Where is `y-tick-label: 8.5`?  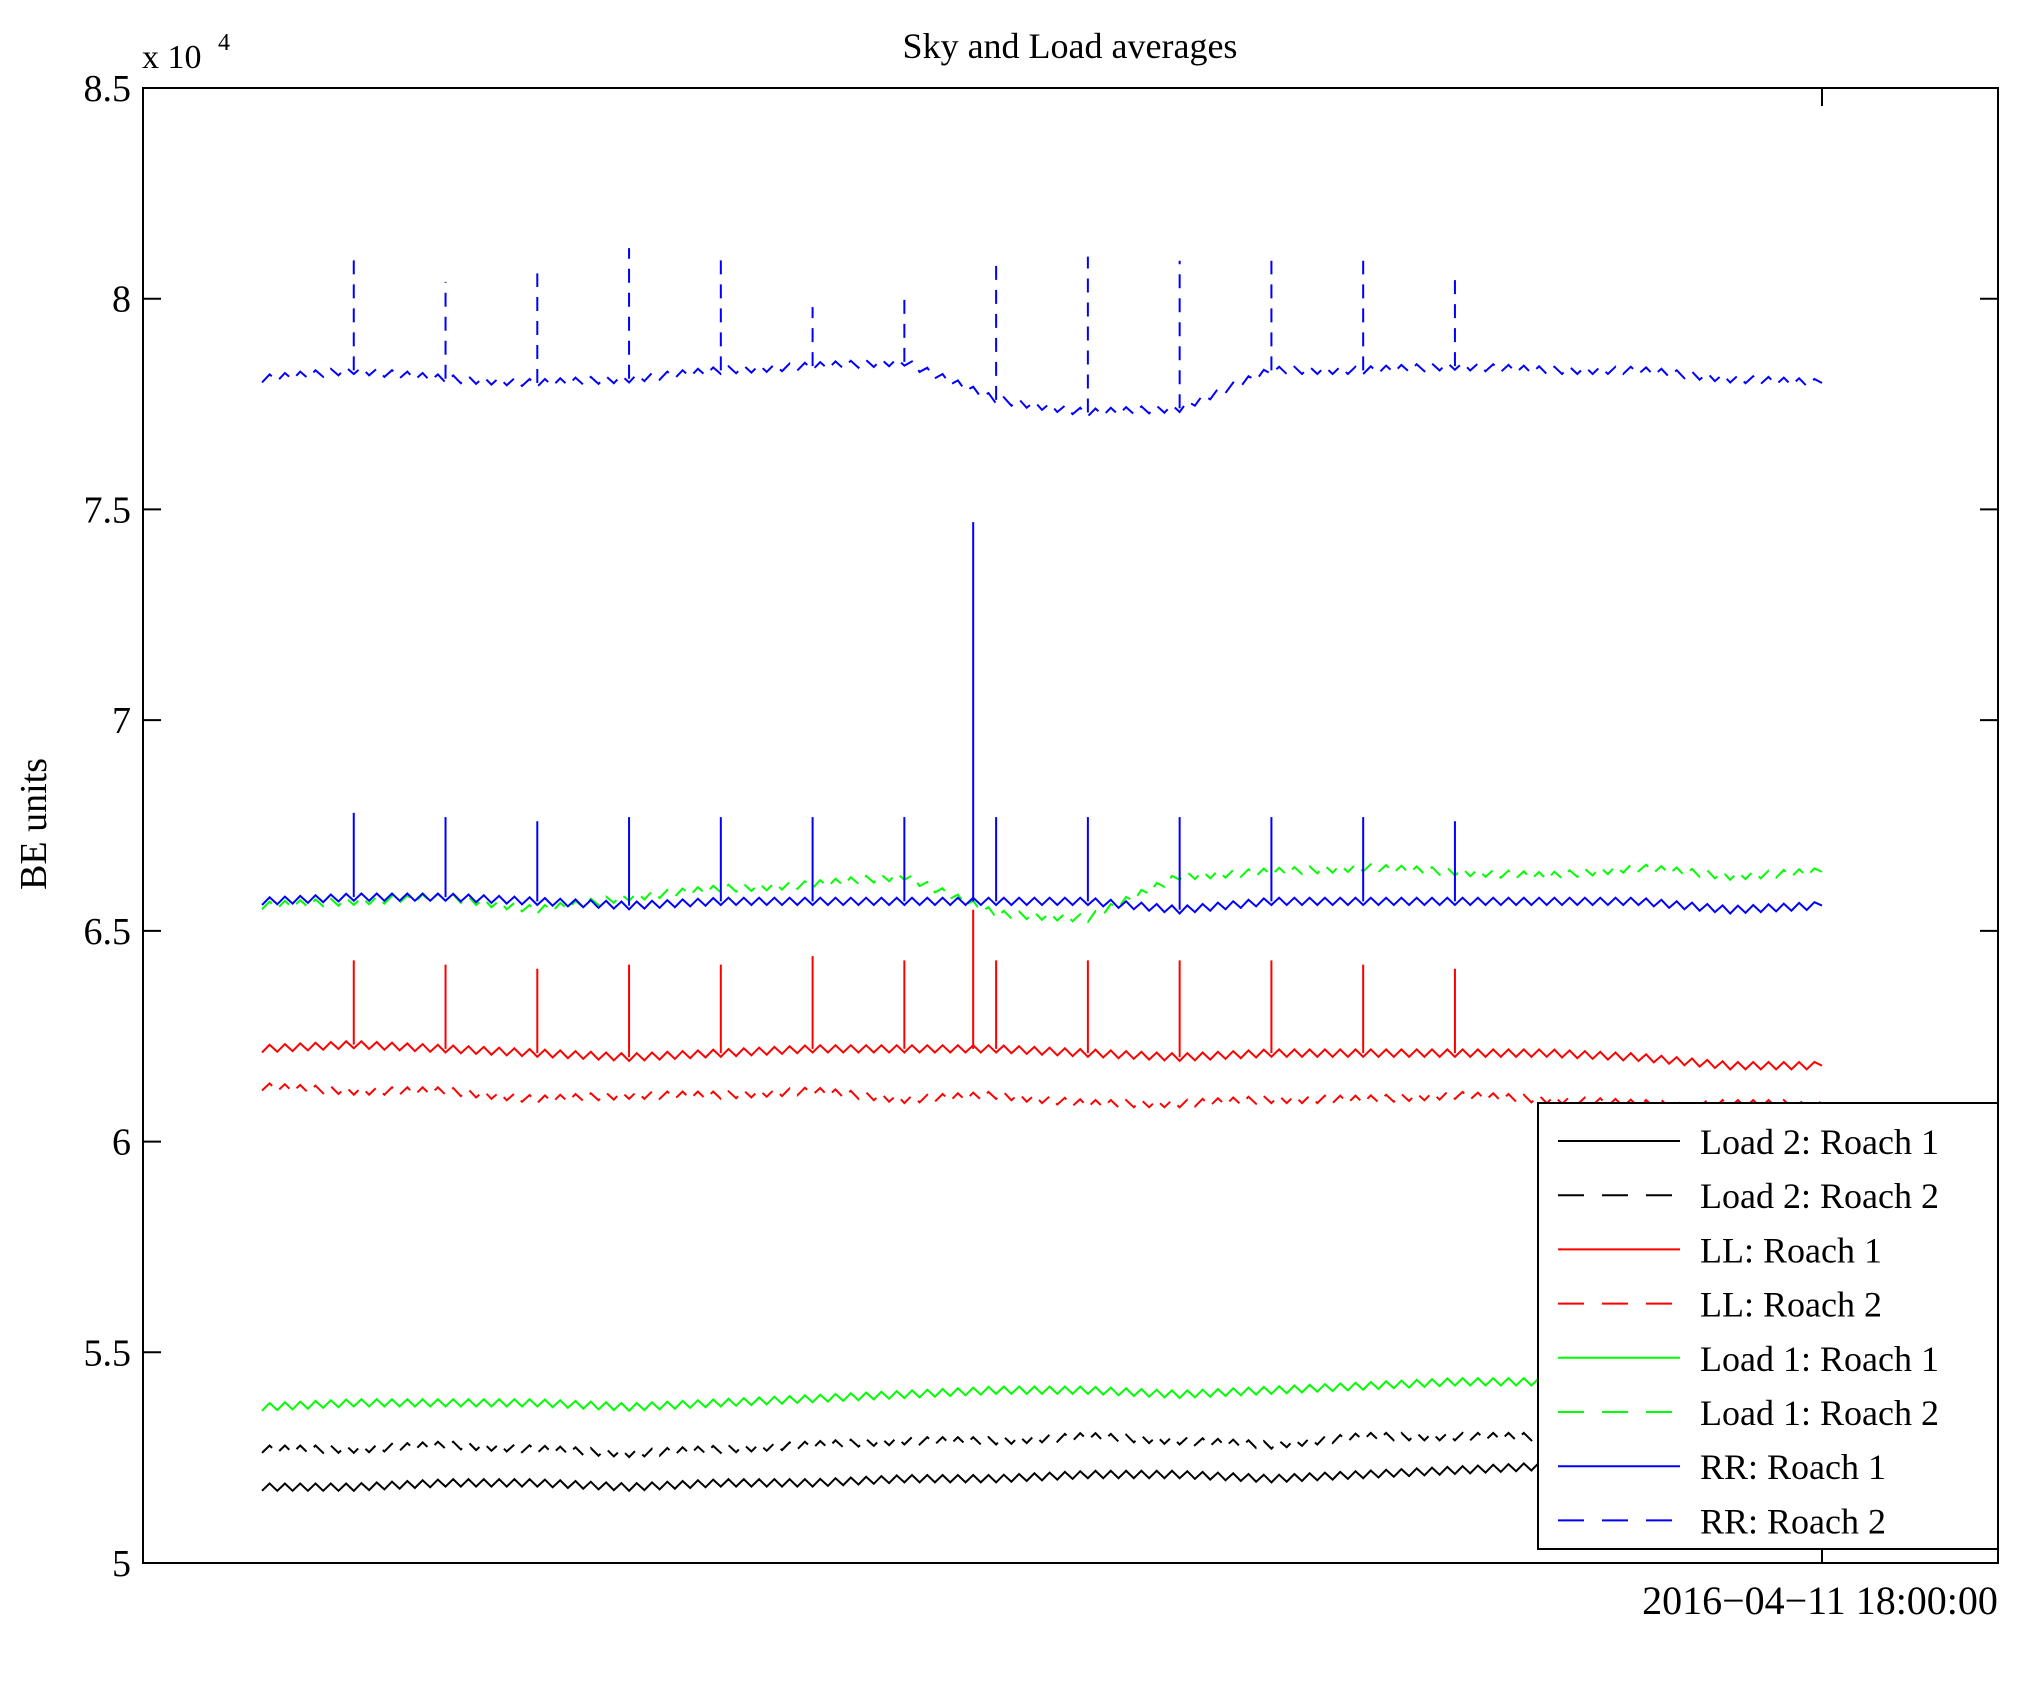 y-tick-label: 8.5 is located at coordinates (108, 89).